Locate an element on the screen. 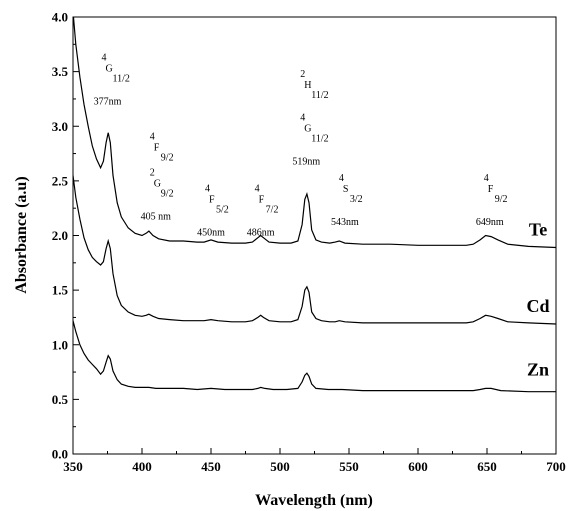  x-tick-label: 550 is located at coordinates (349, 466).